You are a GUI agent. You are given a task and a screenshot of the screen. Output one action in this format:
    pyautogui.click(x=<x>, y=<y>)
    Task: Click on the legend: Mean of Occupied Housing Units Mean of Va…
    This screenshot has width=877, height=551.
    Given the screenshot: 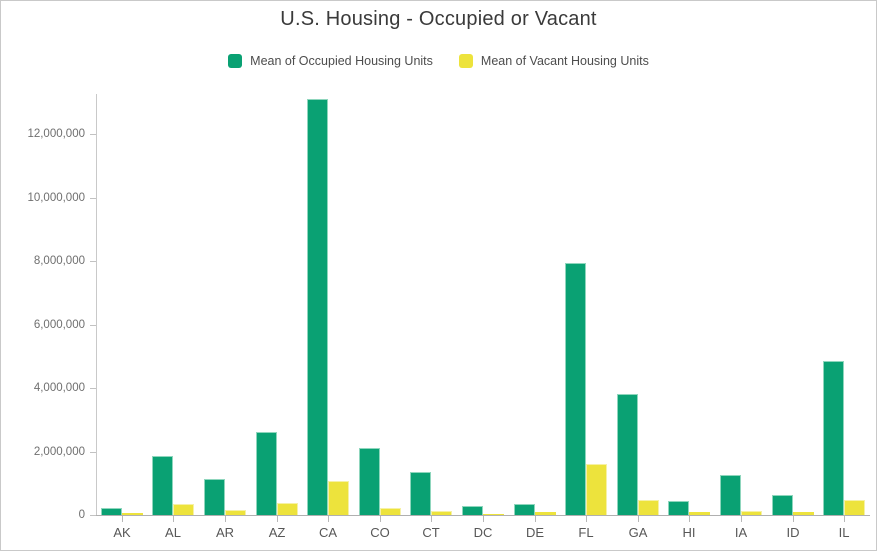 What is the action you would take?
    pyautogui.click(x=438, y=61)
    